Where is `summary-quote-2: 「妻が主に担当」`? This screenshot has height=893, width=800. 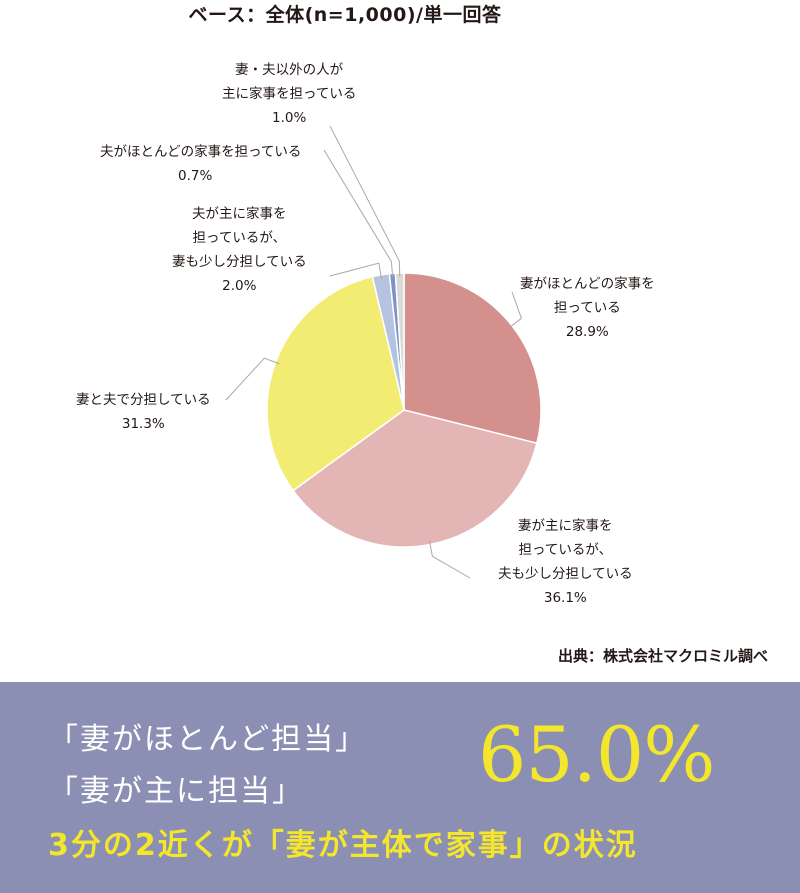 summary-quote-2: 「妻が主に担当」 is located at coordinates (176, 791).